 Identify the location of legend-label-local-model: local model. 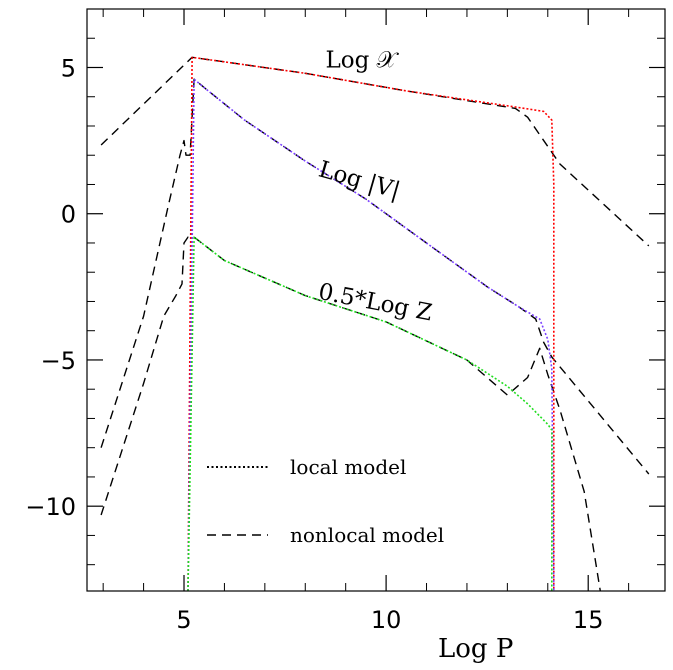
(348, 467).